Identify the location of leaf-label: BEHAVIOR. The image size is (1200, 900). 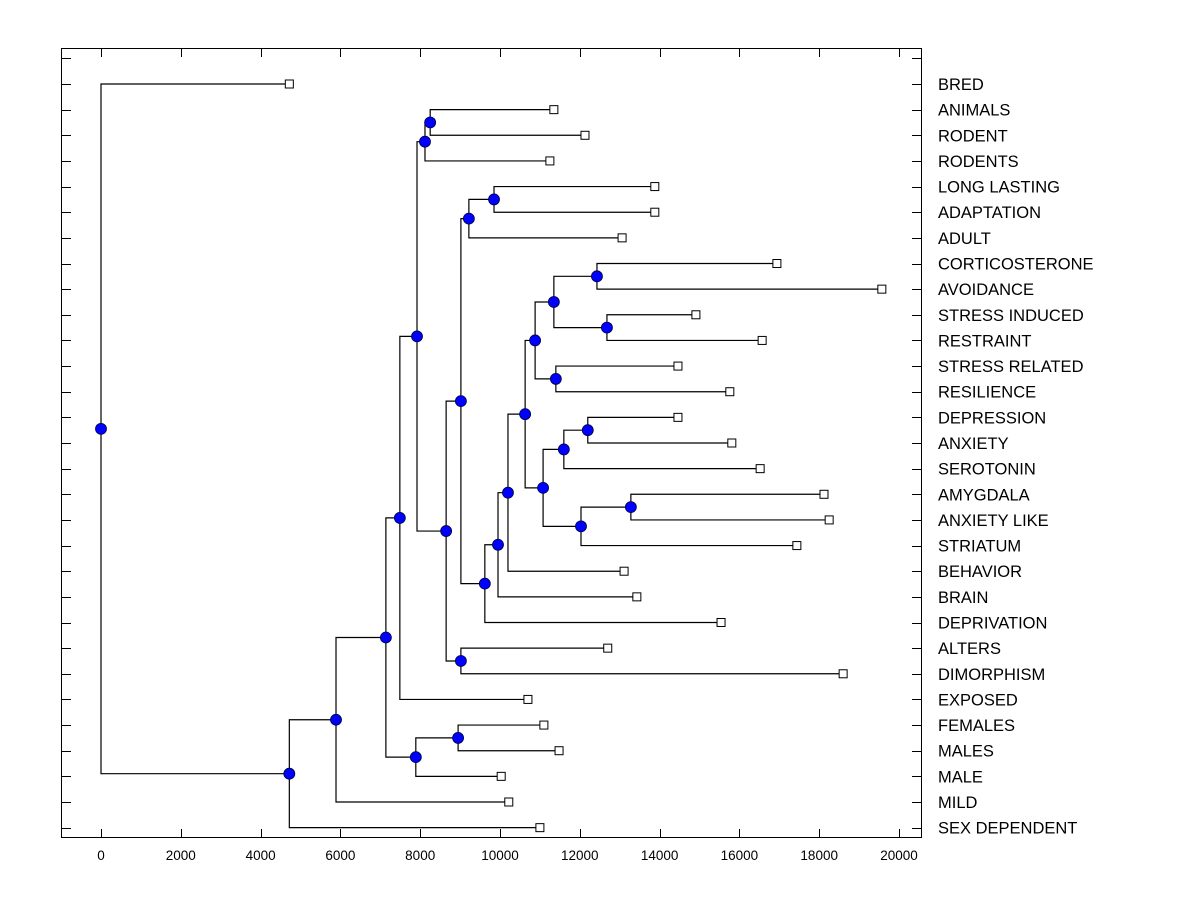
(980, 572).